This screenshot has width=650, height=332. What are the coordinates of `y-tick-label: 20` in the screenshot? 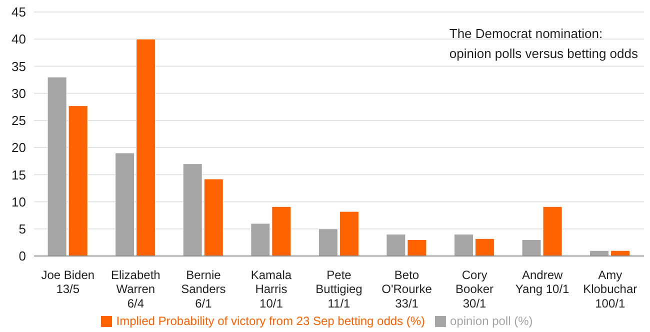 It's located at (19, 148).